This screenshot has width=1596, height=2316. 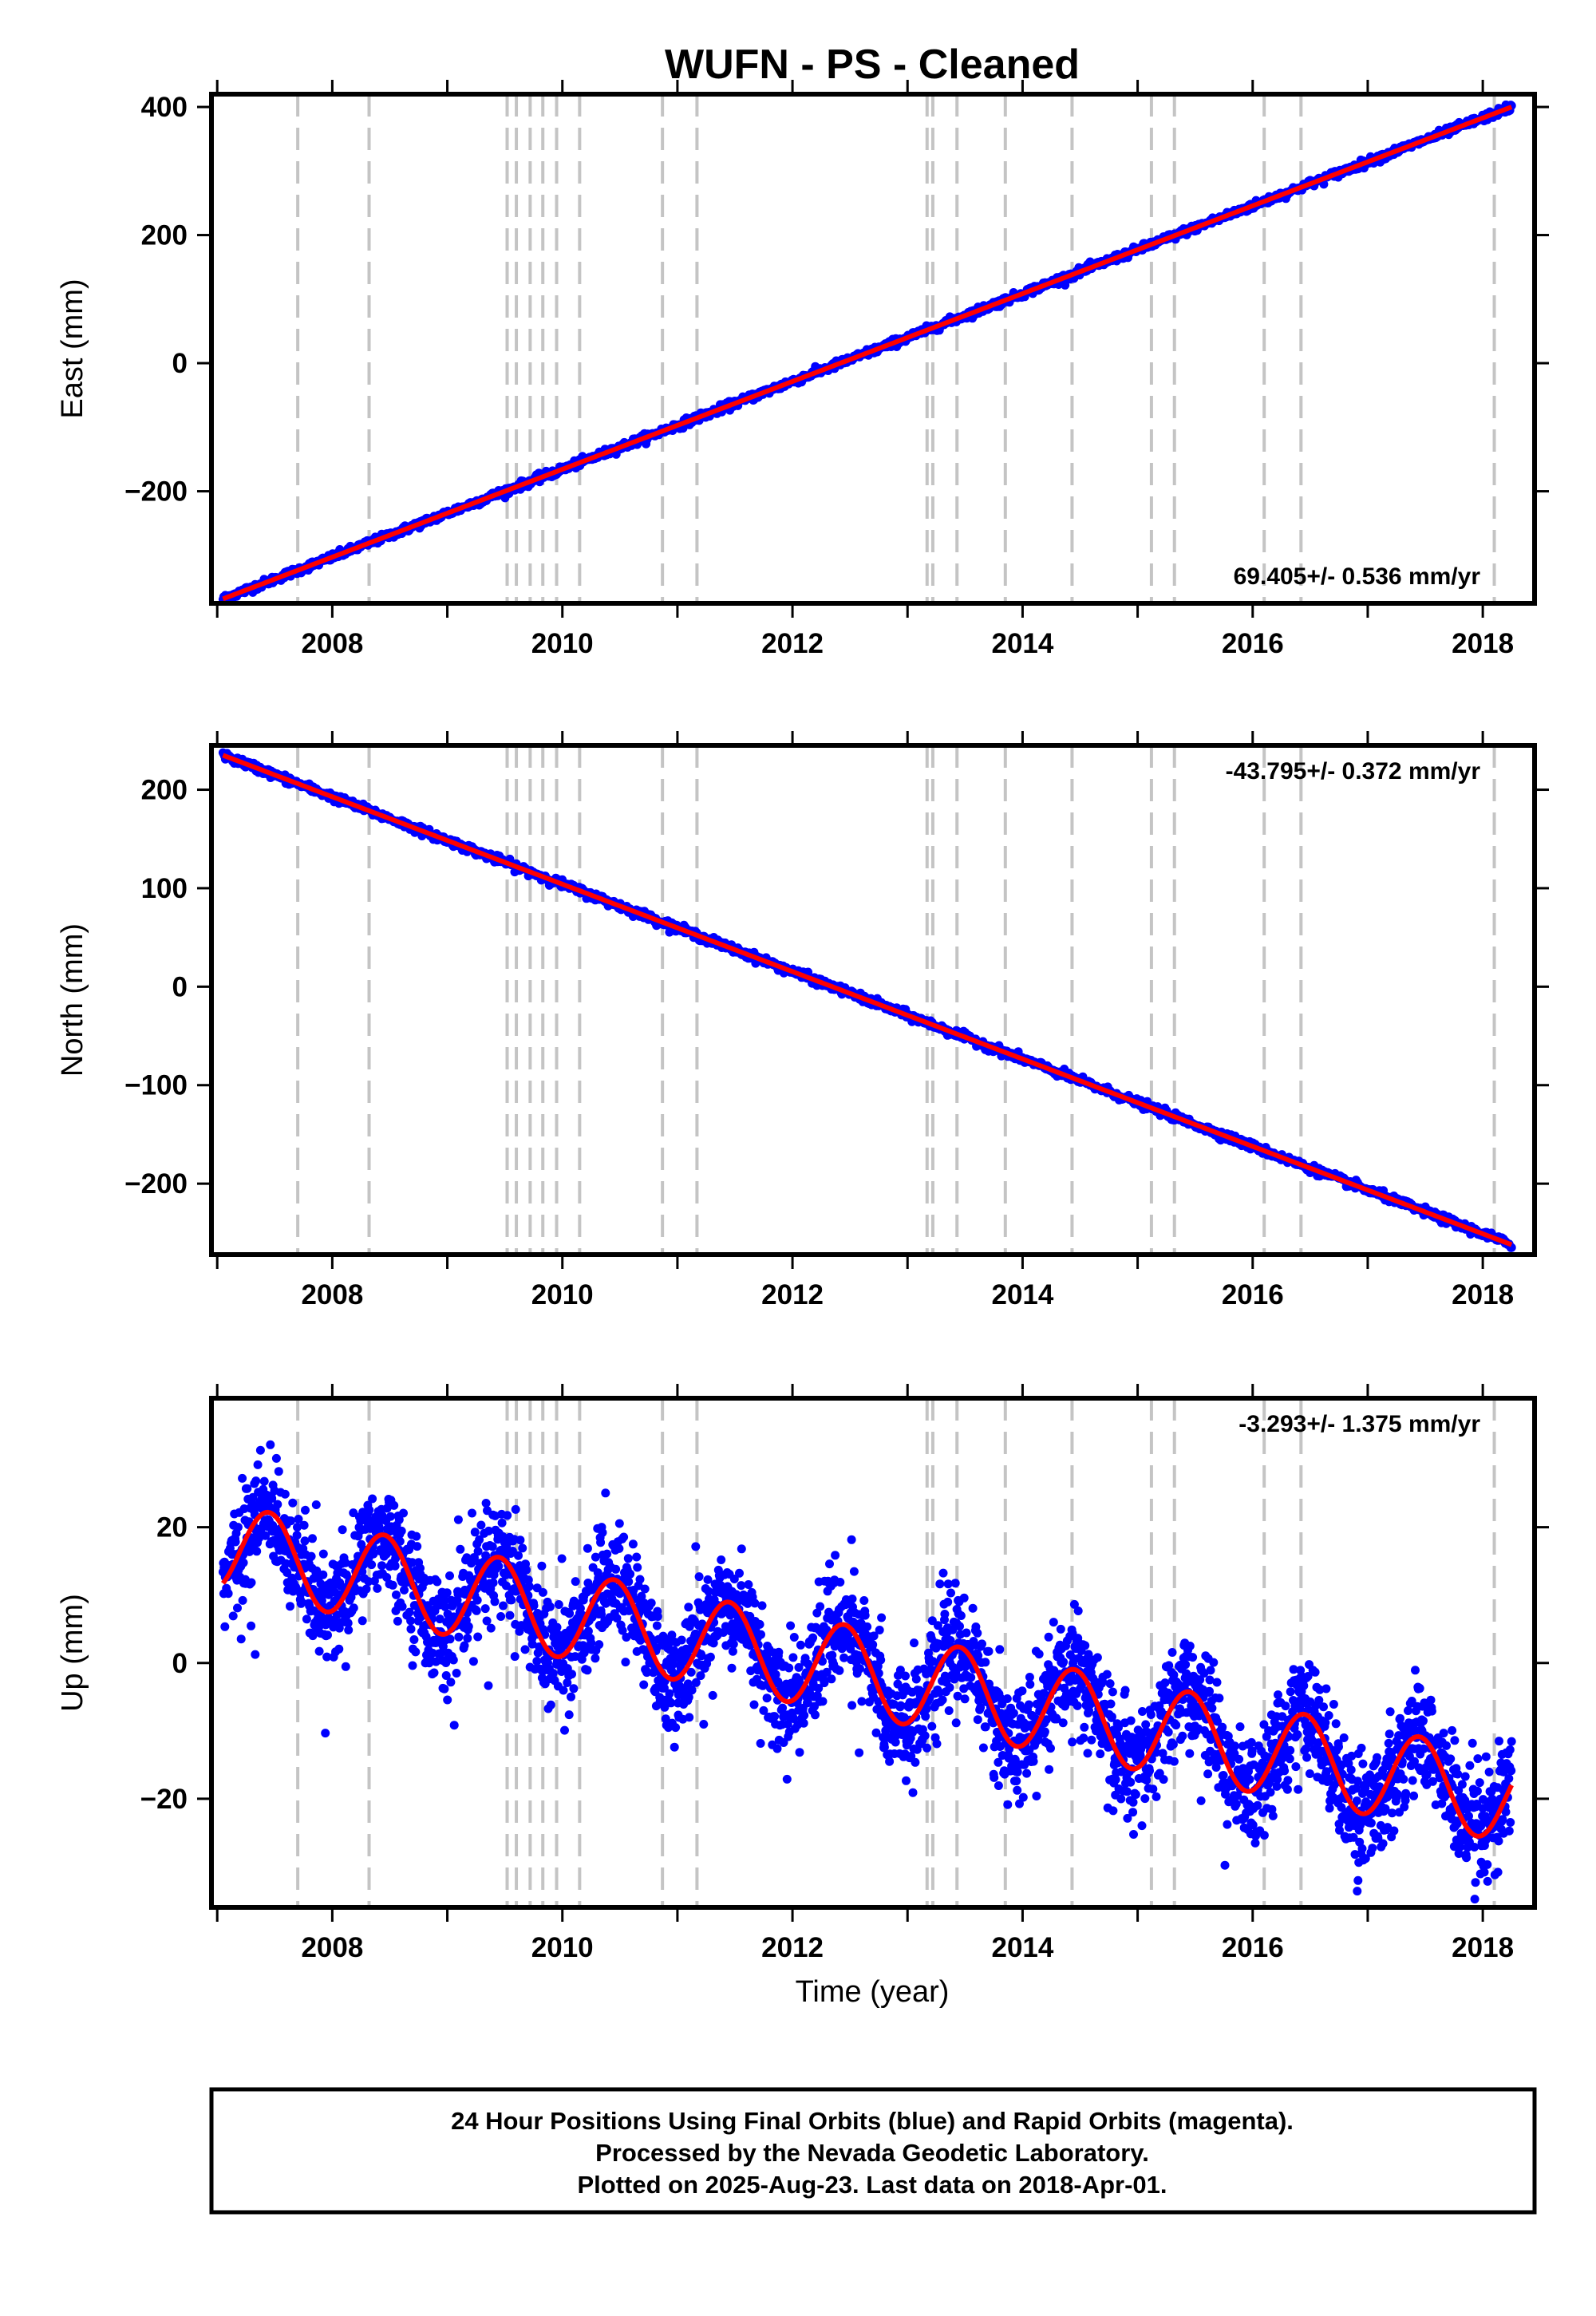 I want to click on x-tick-label: 2012, so click(x=792, y=643).